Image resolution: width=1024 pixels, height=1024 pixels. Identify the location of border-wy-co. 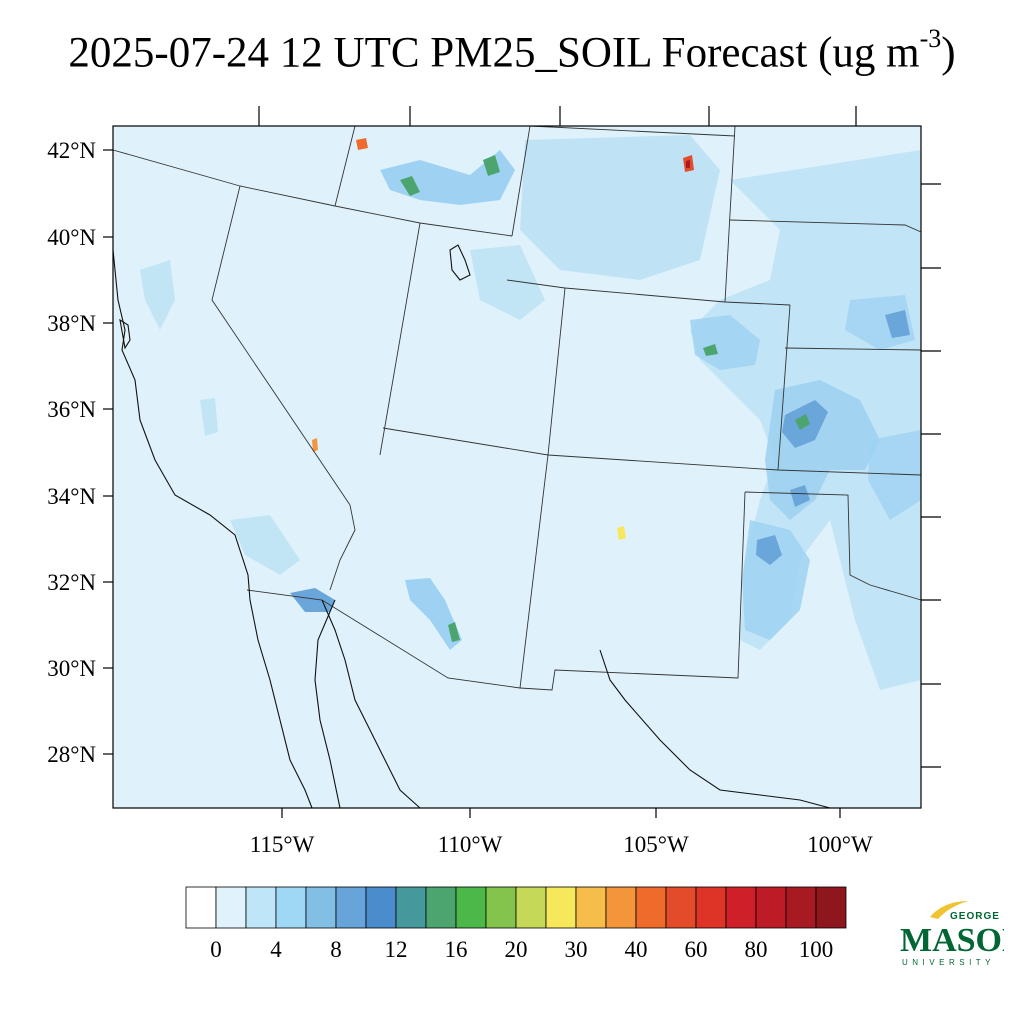
(648, 292).